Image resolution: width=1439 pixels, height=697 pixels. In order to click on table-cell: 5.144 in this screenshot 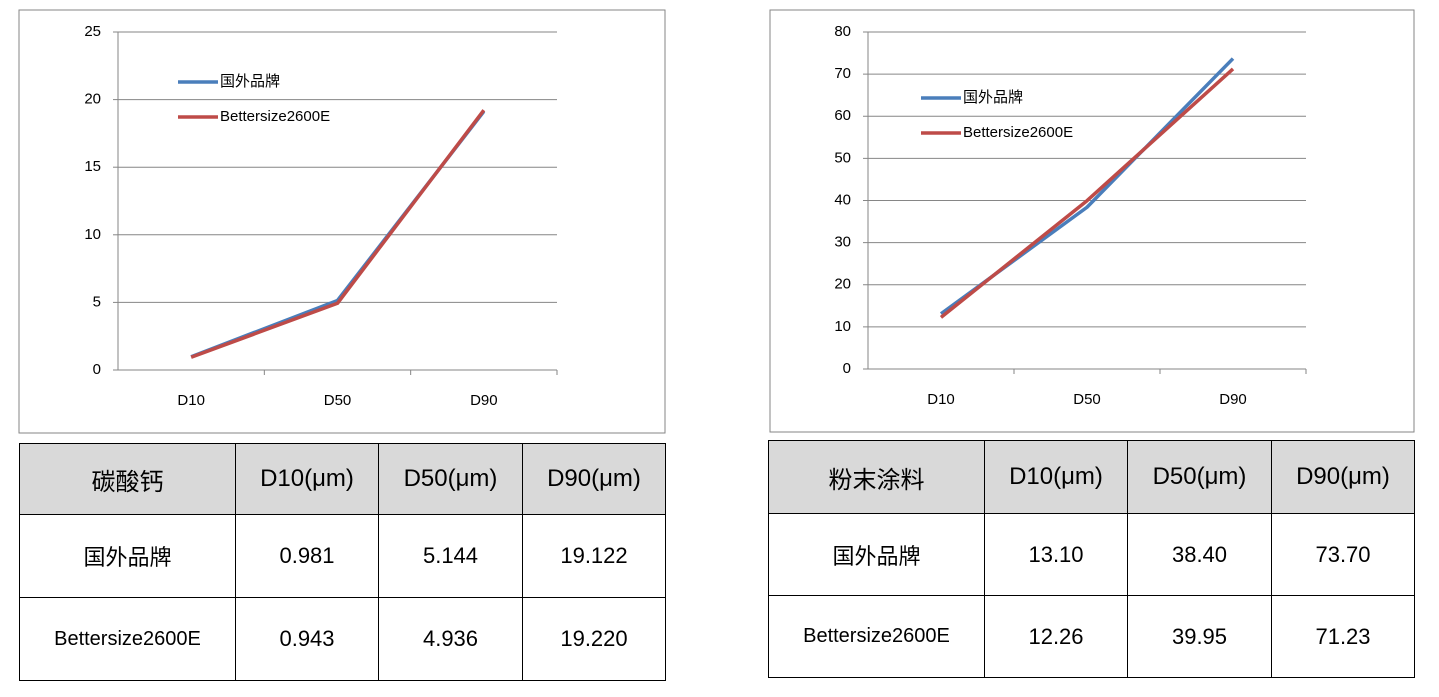, I will do `click(450, 556)`.